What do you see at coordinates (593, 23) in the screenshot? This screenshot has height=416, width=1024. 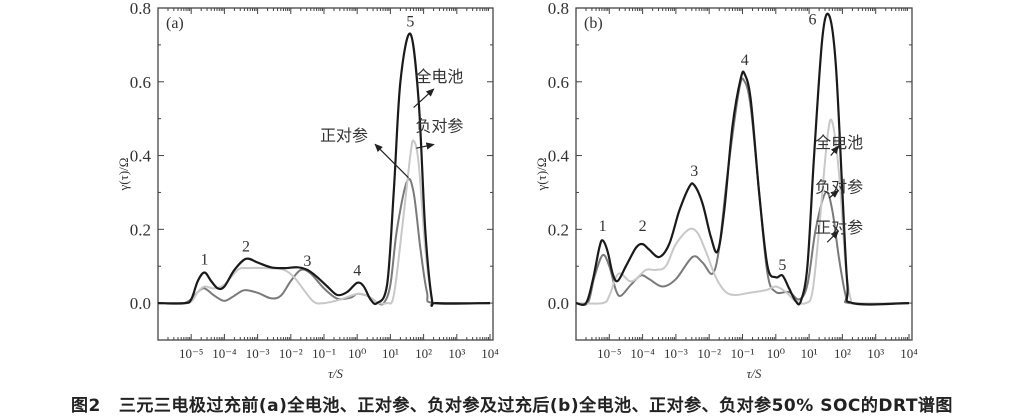 I see `panel-label: (b)` at bounding box center [593, 23].